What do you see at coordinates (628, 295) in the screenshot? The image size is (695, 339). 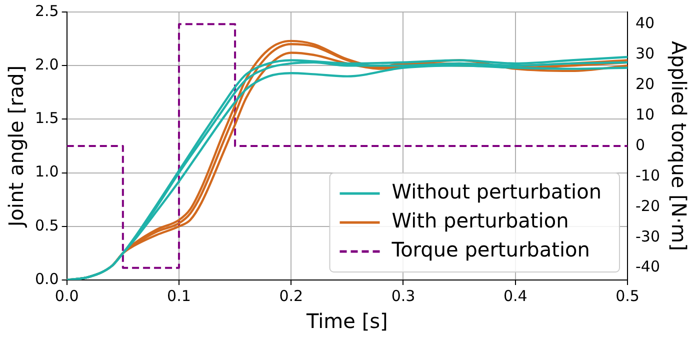 I see `x-tick-label: 0.5` at bounding box center [628, 295].